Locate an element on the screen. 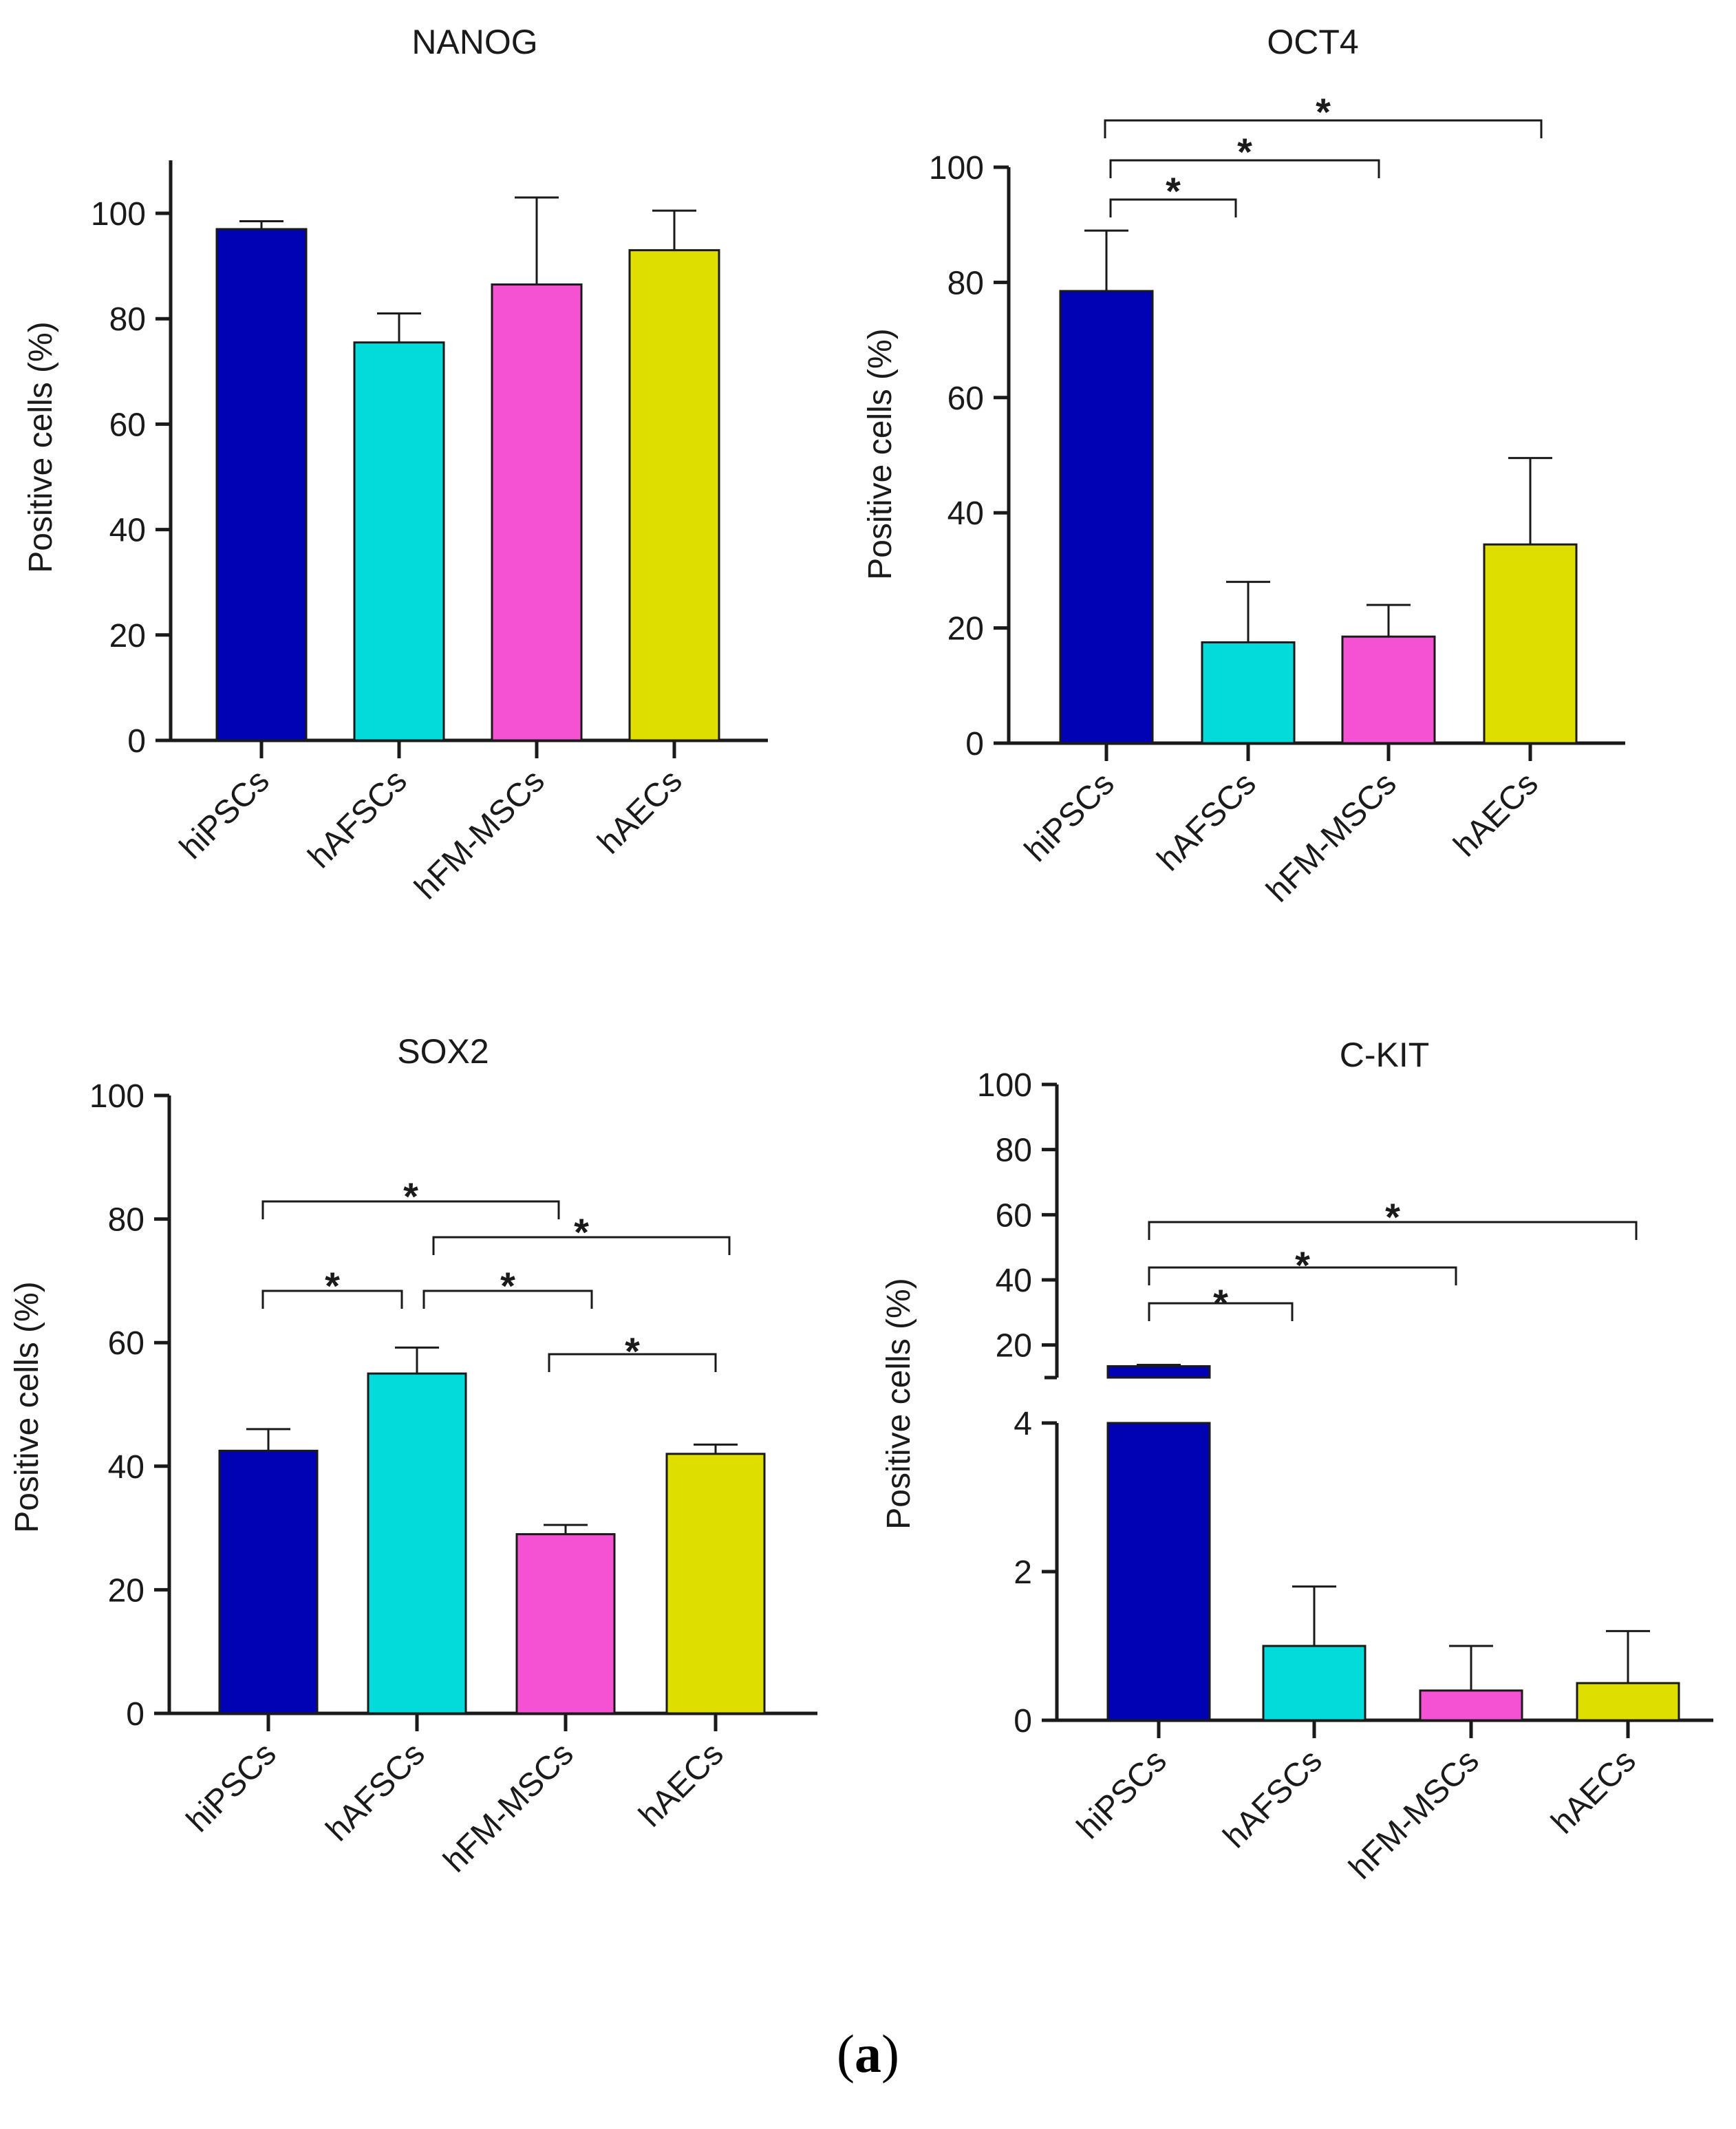 The width and height of the screenshot is (1736, 2129). chart-title: NANOG is located at coordinates (474, 42).